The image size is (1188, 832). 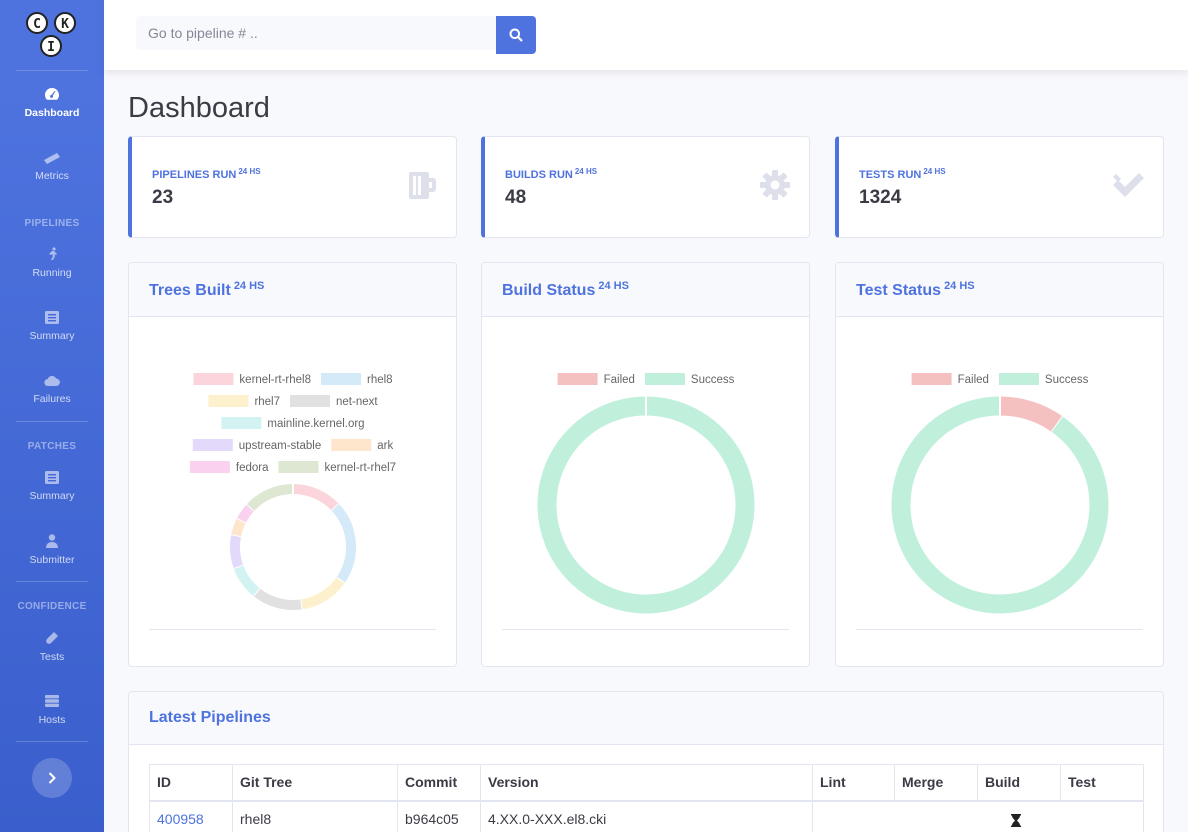 What do you see at coordinates (357, 379) in the screenshot?
I see `legend-item-rhel8: rhel8` at bounding box center [357, 379].